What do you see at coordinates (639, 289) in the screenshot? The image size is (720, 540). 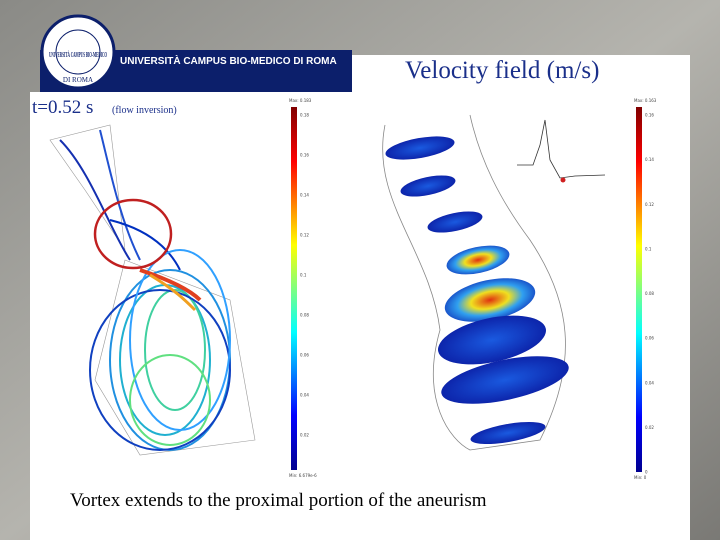 I see `right-colorbar` at bounding box center [639, 289].